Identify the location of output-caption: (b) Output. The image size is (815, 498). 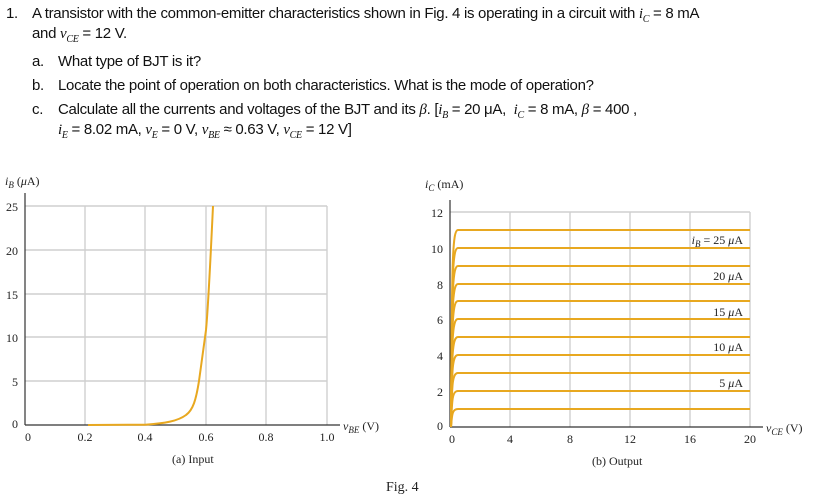
(617, 461).